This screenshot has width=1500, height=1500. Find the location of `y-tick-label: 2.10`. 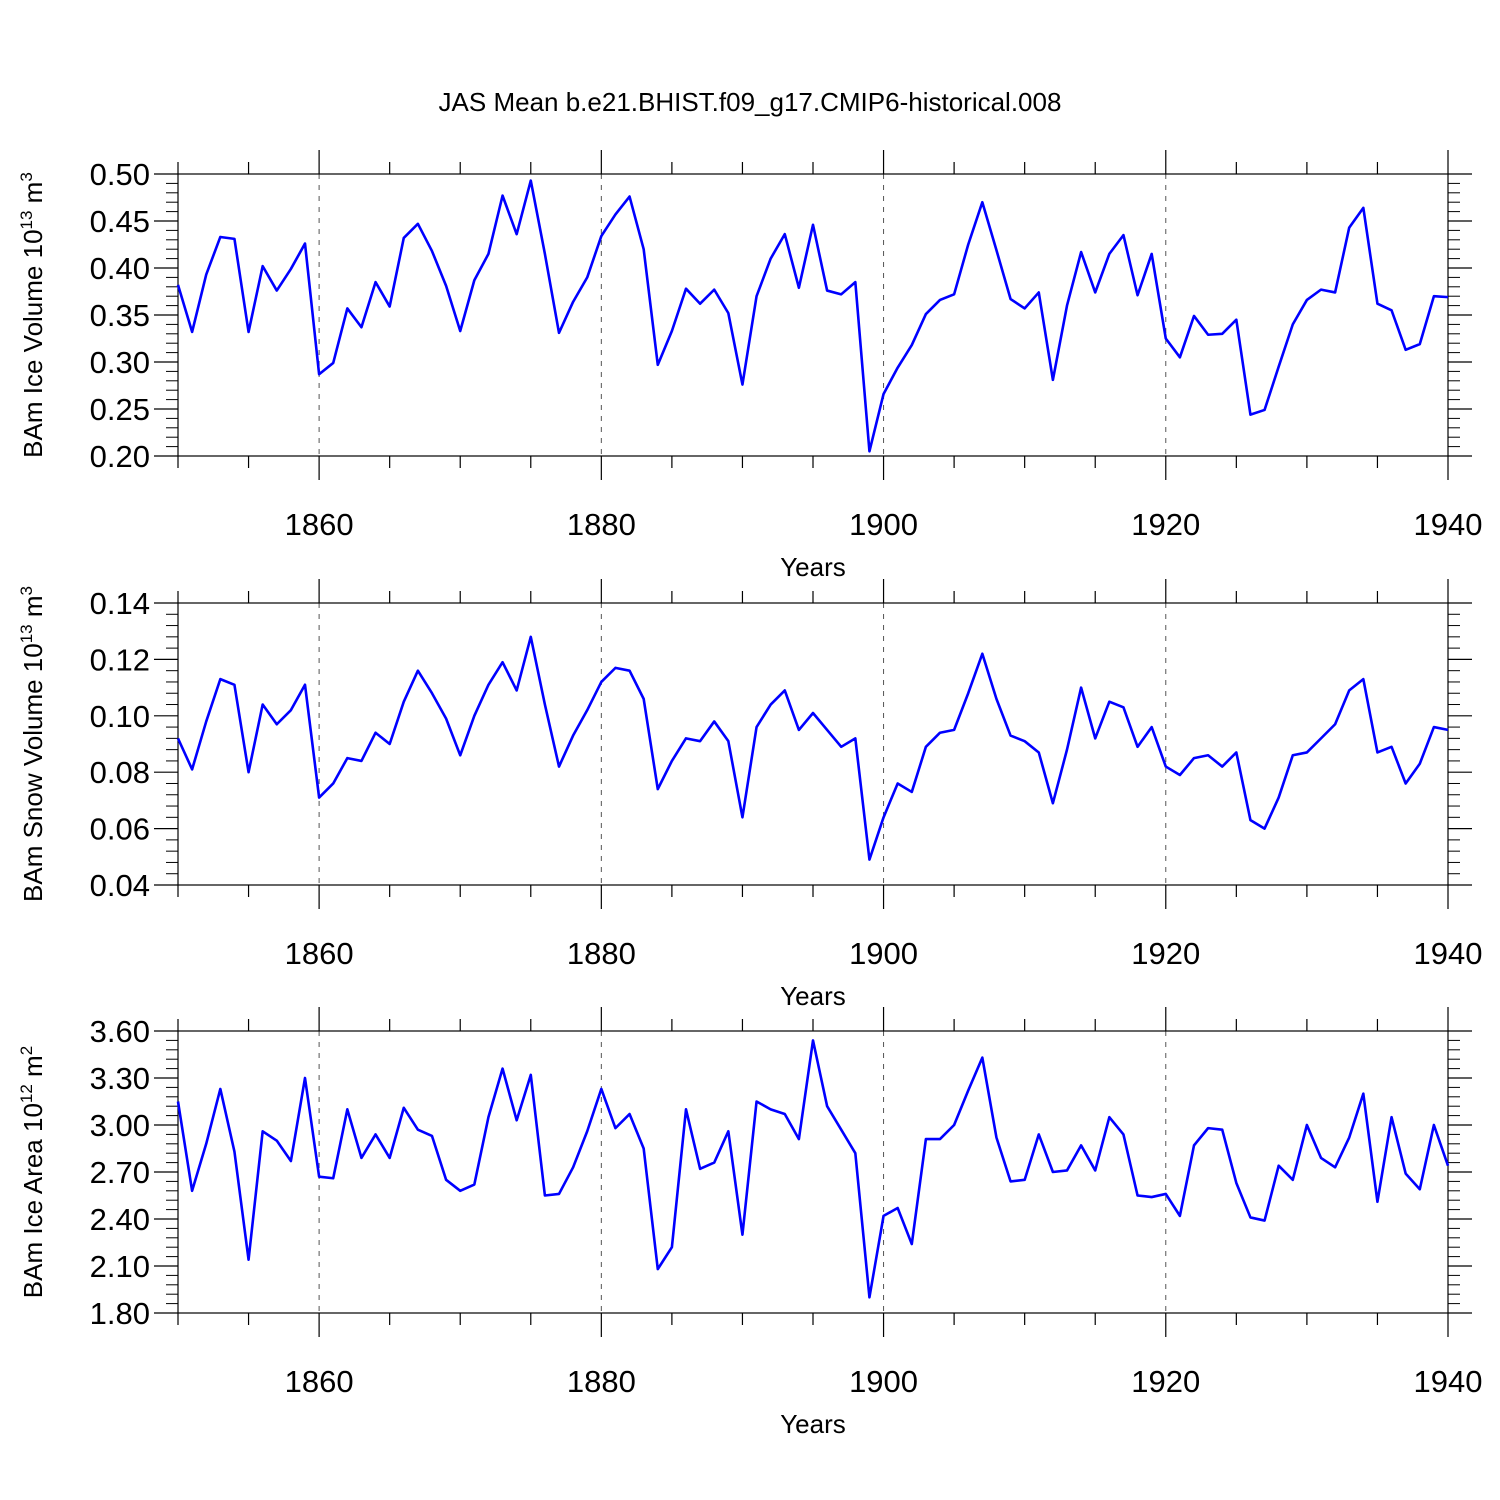

y-tick-label: 2.10 is located at coordinates (120, 1266).